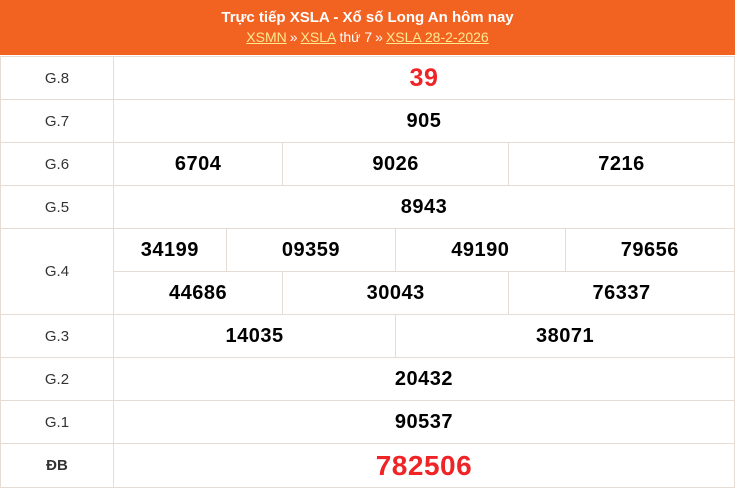  What do you see at coordinates (318, 37) in the screenshot?
I see `breadcrumb-link-xsla: XSLA` at bounding box center [318, 37].